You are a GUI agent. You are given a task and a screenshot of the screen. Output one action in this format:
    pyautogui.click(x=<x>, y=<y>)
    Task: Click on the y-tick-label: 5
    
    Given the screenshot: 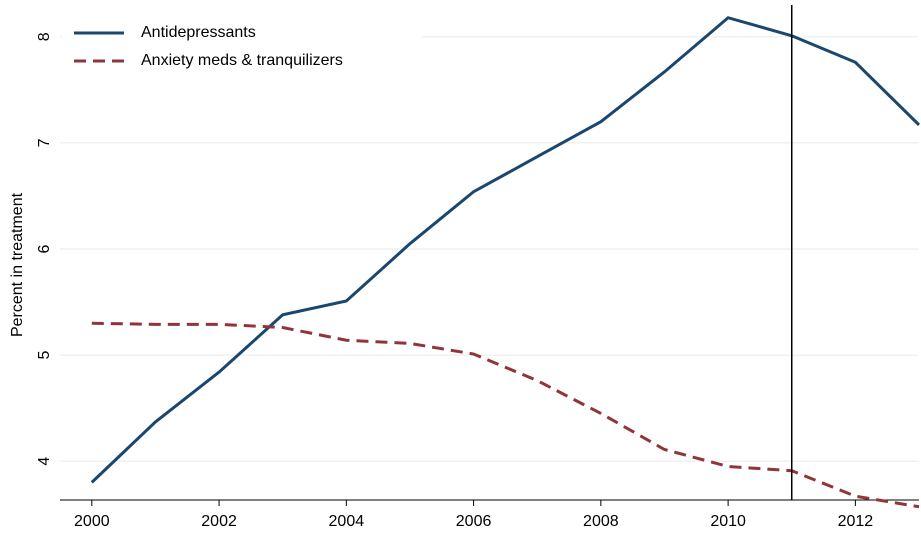 What is the action you would take?
    pyautogui.click(x=44, y=355)
    